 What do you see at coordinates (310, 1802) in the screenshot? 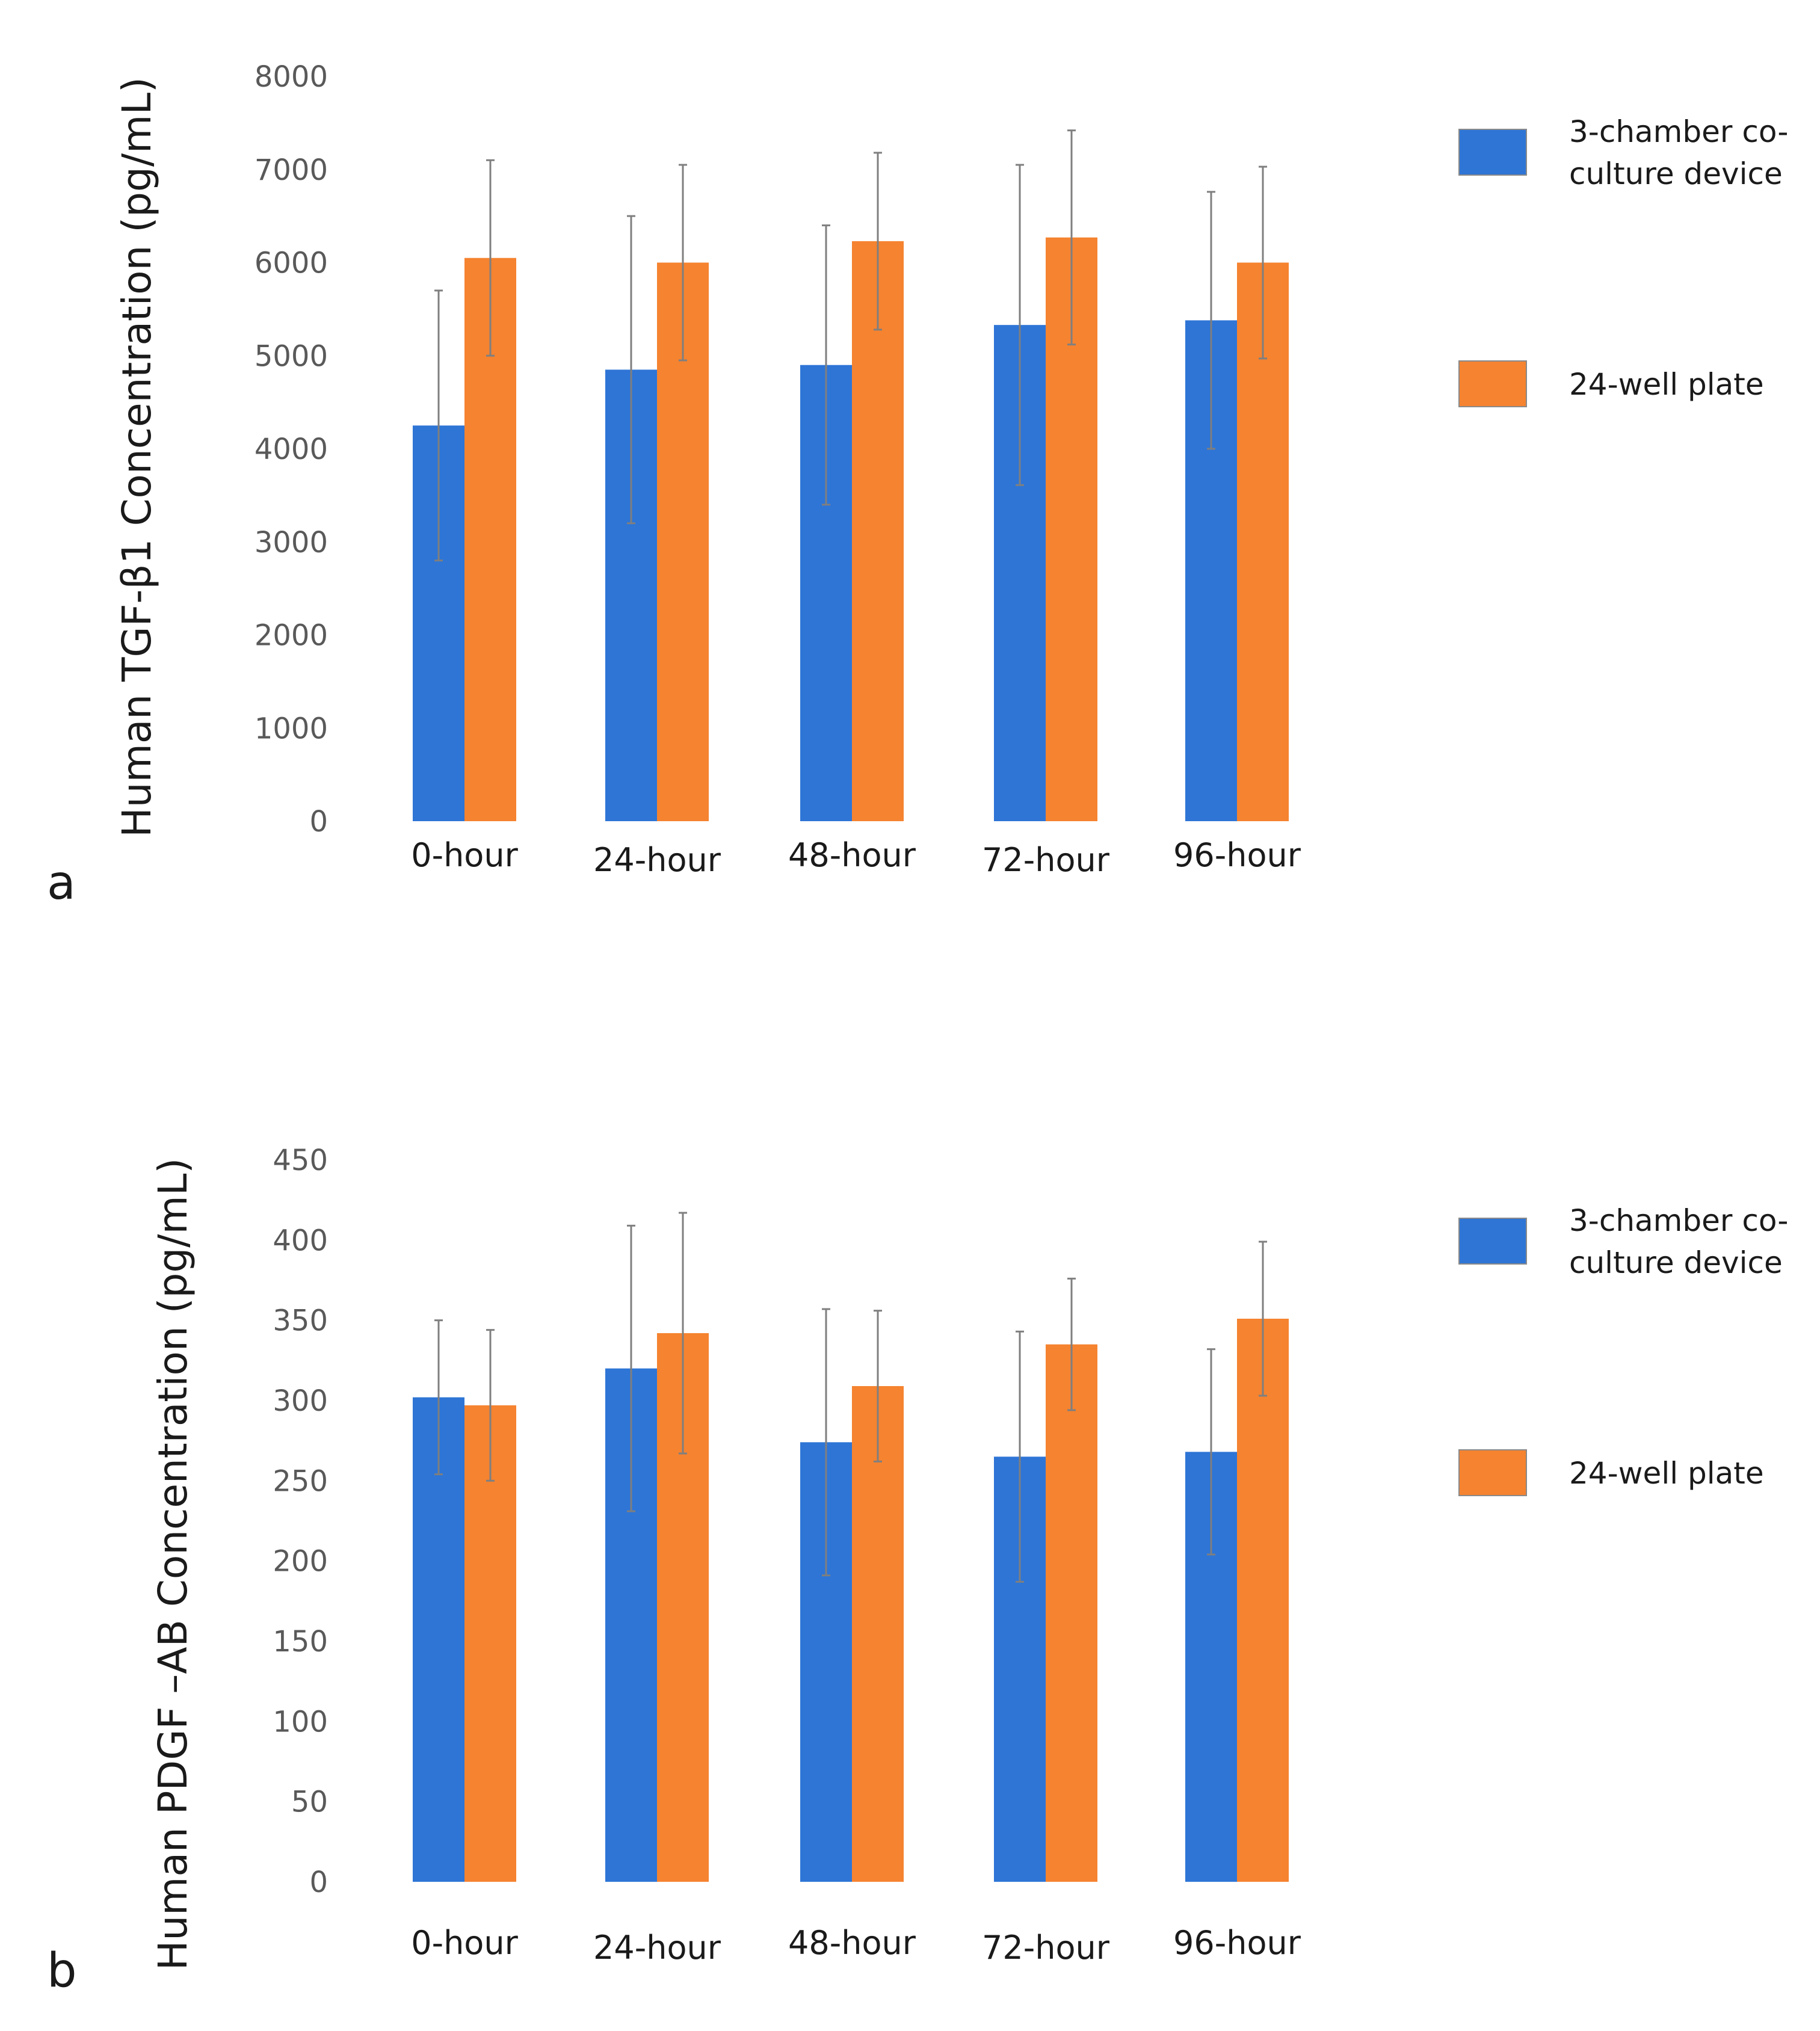
I see `y-tick-label: 50` at bounding box center [310, 1802].